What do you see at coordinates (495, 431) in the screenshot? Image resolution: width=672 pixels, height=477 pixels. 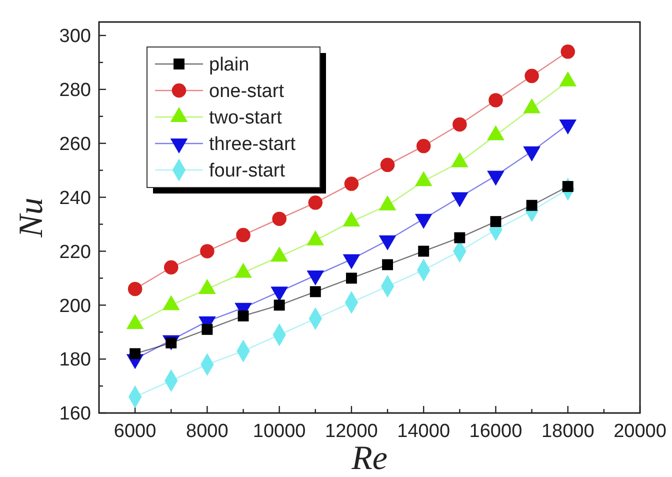 I see `x-tick-label: 16000` at bounding box center [495, 431].